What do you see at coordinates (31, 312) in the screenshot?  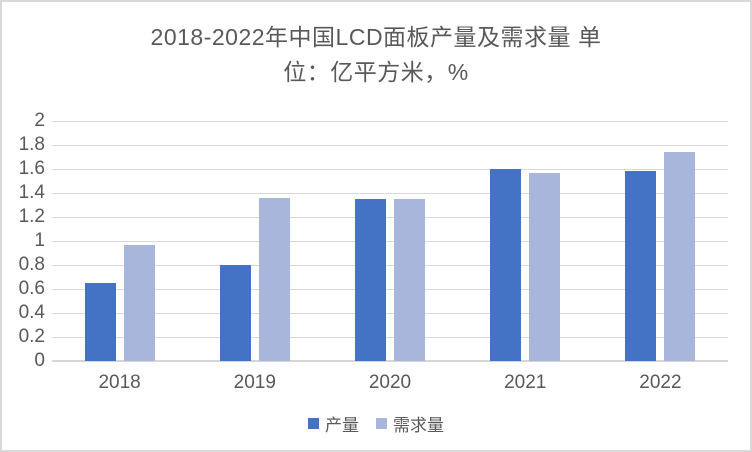 I see `y-tick-label: 0.4` at bounding box center [31, 312].